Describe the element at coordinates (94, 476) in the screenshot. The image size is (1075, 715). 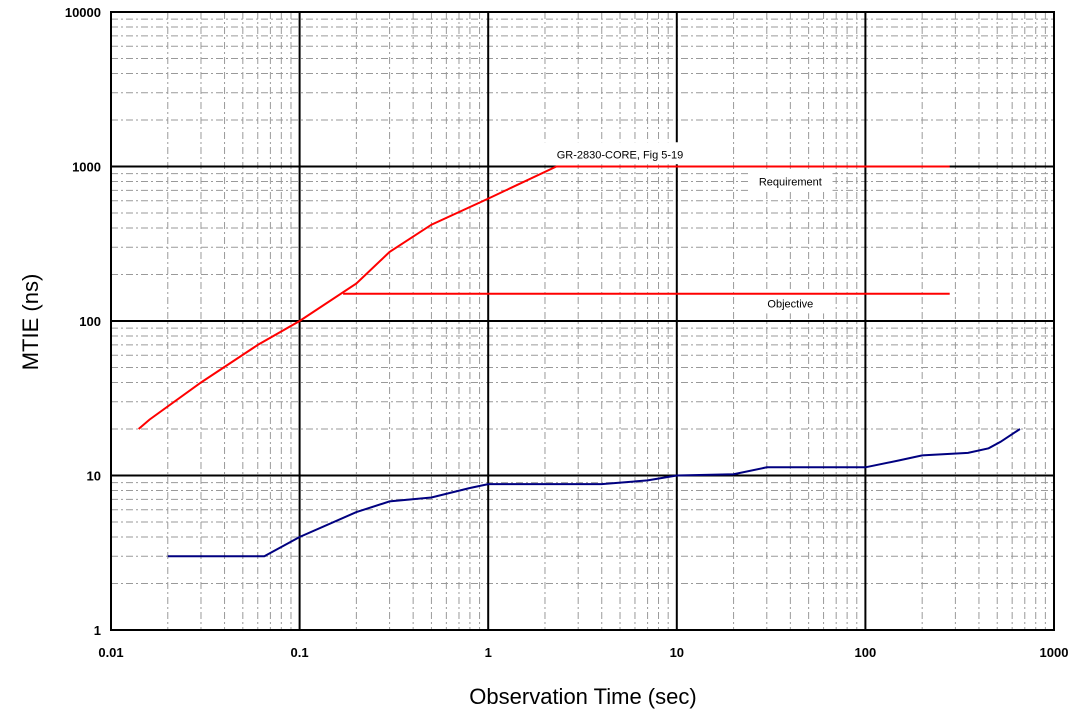
I see `y-tick-label: 10` at that location.